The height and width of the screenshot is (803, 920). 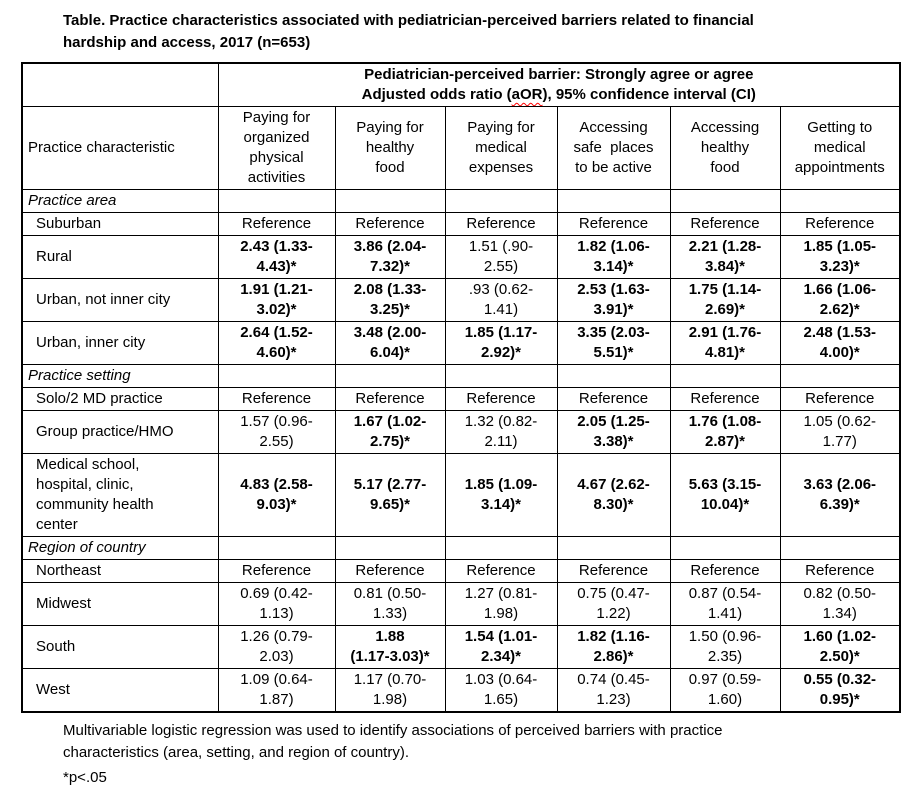 I want to click on row-label: Solo/2 MD practice, so click(x=120, y=399).